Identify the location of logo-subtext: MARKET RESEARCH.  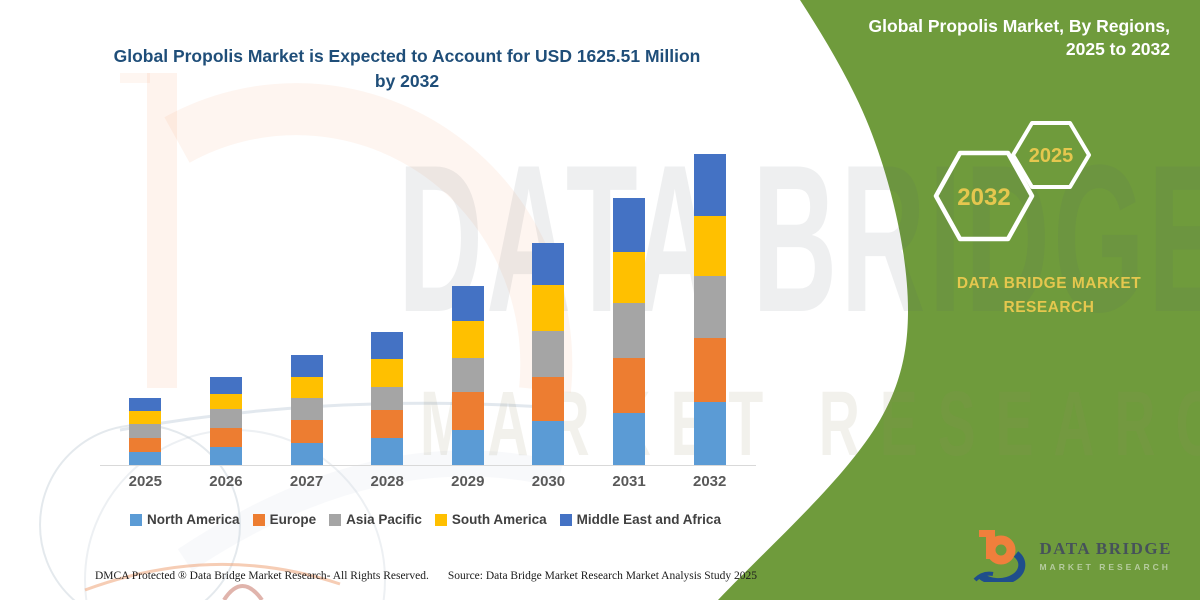
(1105, 566).